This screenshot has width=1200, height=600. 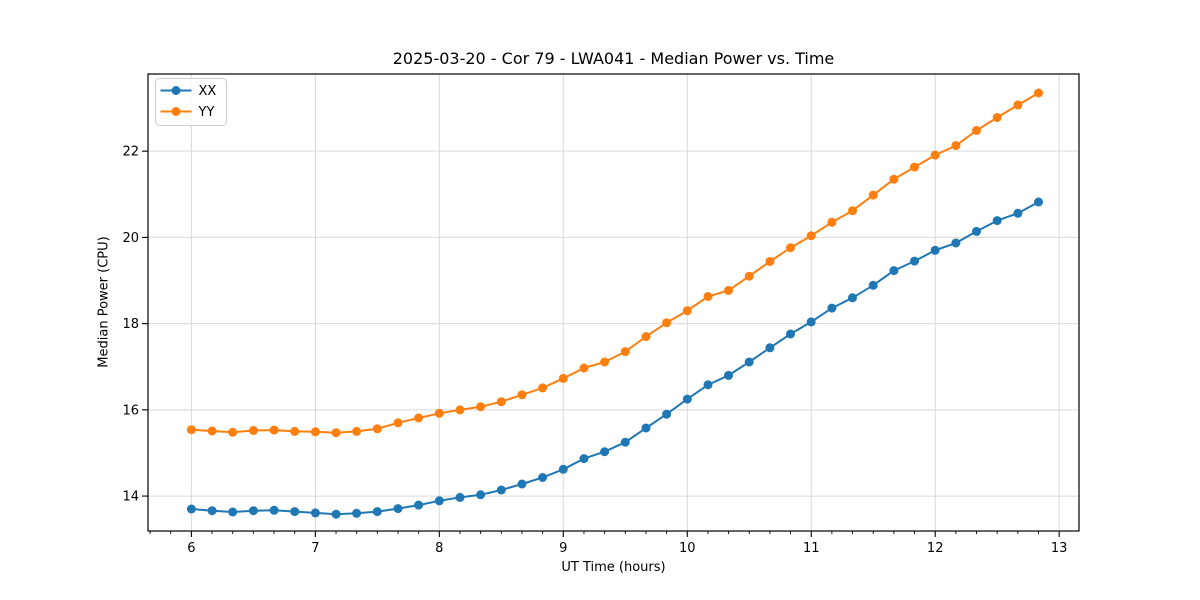 What do you see at coordinates (130, 324) in the screenshot?
I see `y-tick-label: 18` at bounding box center [130, 324].